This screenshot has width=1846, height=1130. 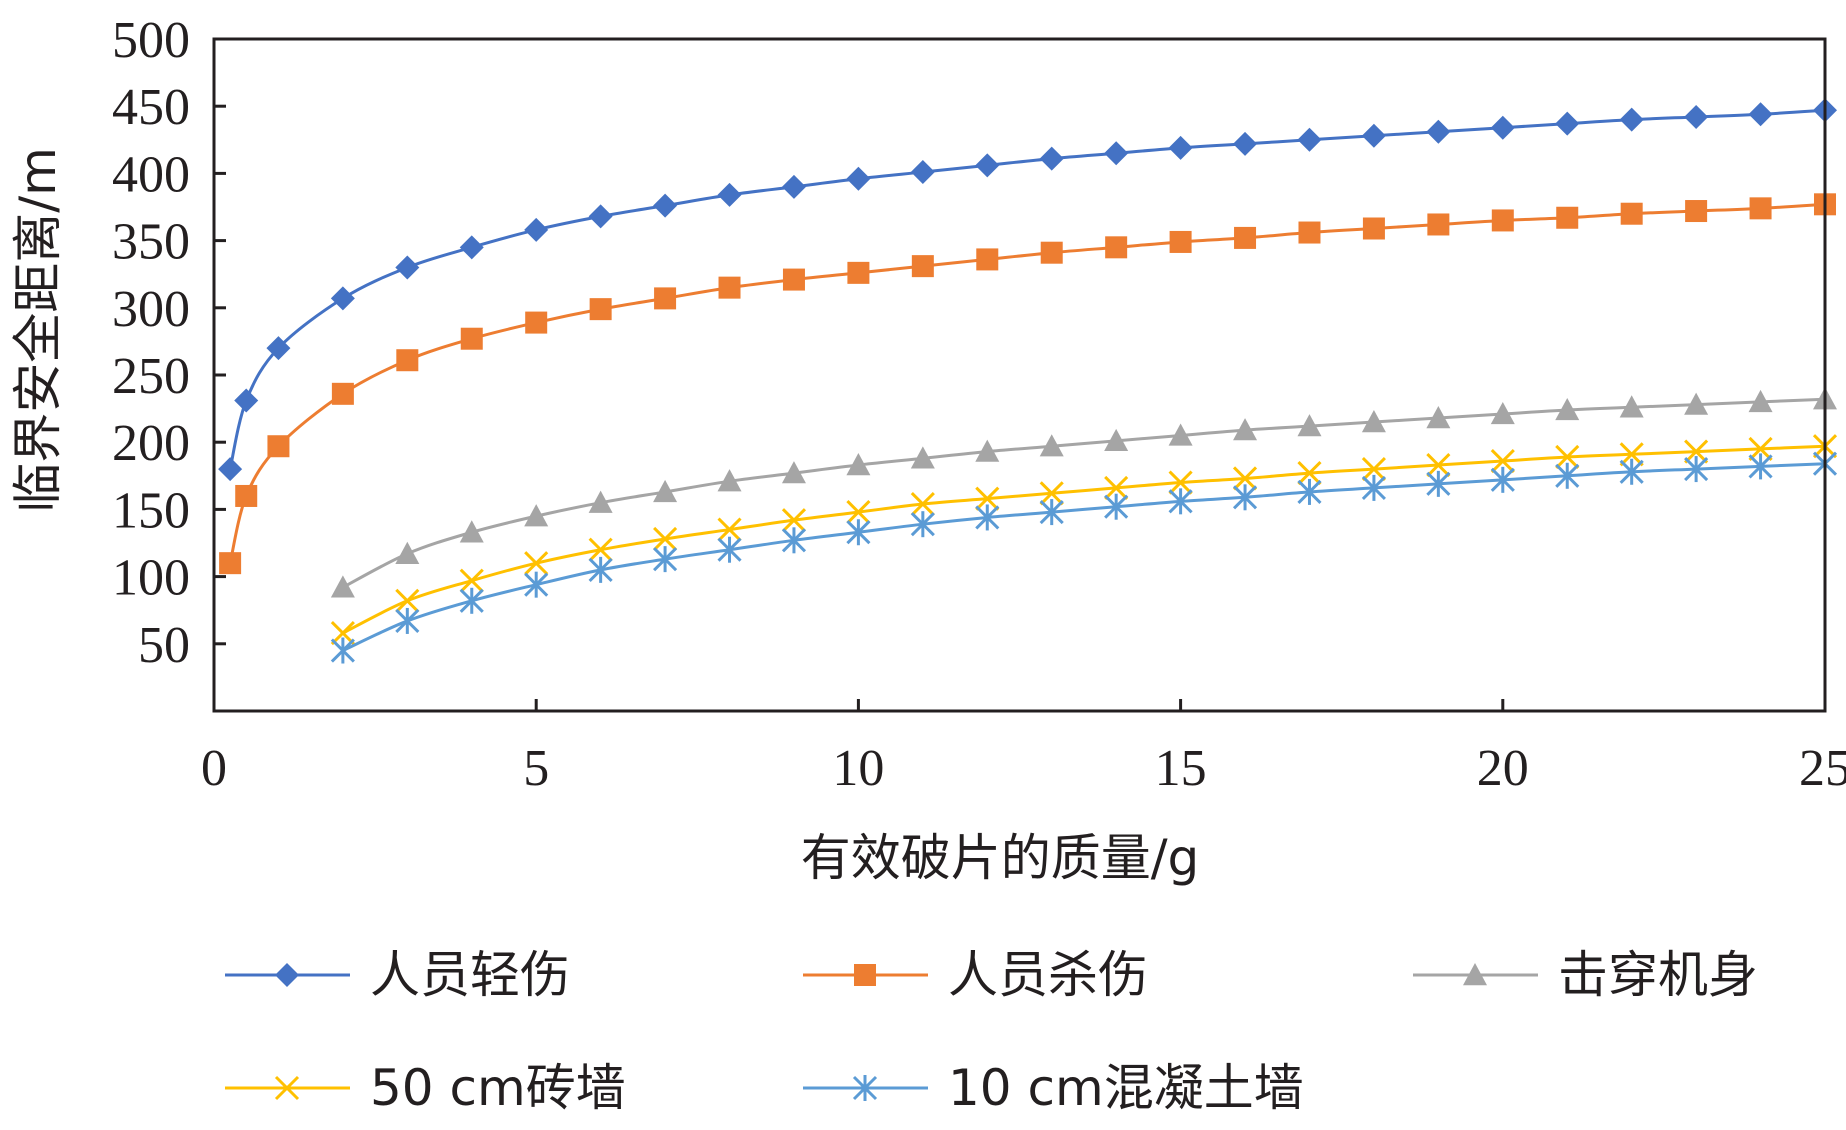 What do you see at coordinates (470, 975) in the screenshot?
I see `legend-label: 人员轻伤` at bounding box center [470, 975].